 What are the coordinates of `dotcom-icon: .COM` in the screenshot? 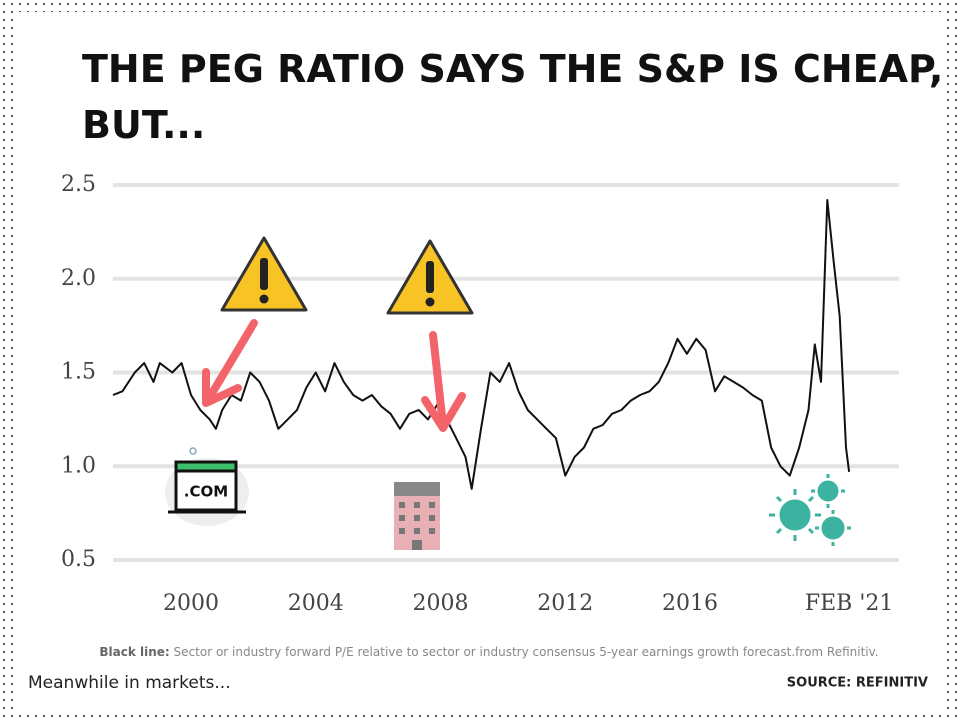 It's located at (207, 486).